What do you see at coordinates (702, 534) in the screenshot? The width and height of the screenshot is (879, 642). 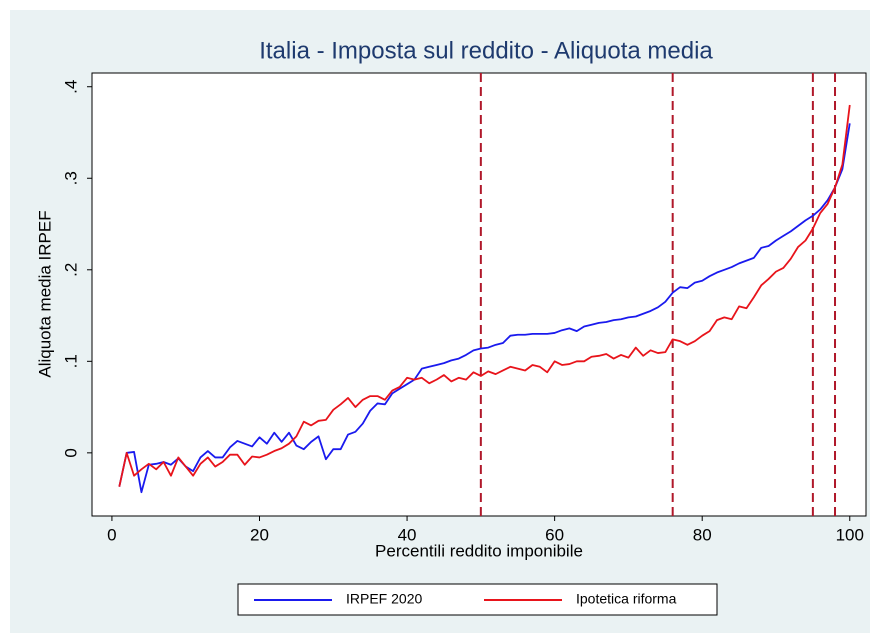 I see `x-tick-label: 80` at bounding box center [702, 534].